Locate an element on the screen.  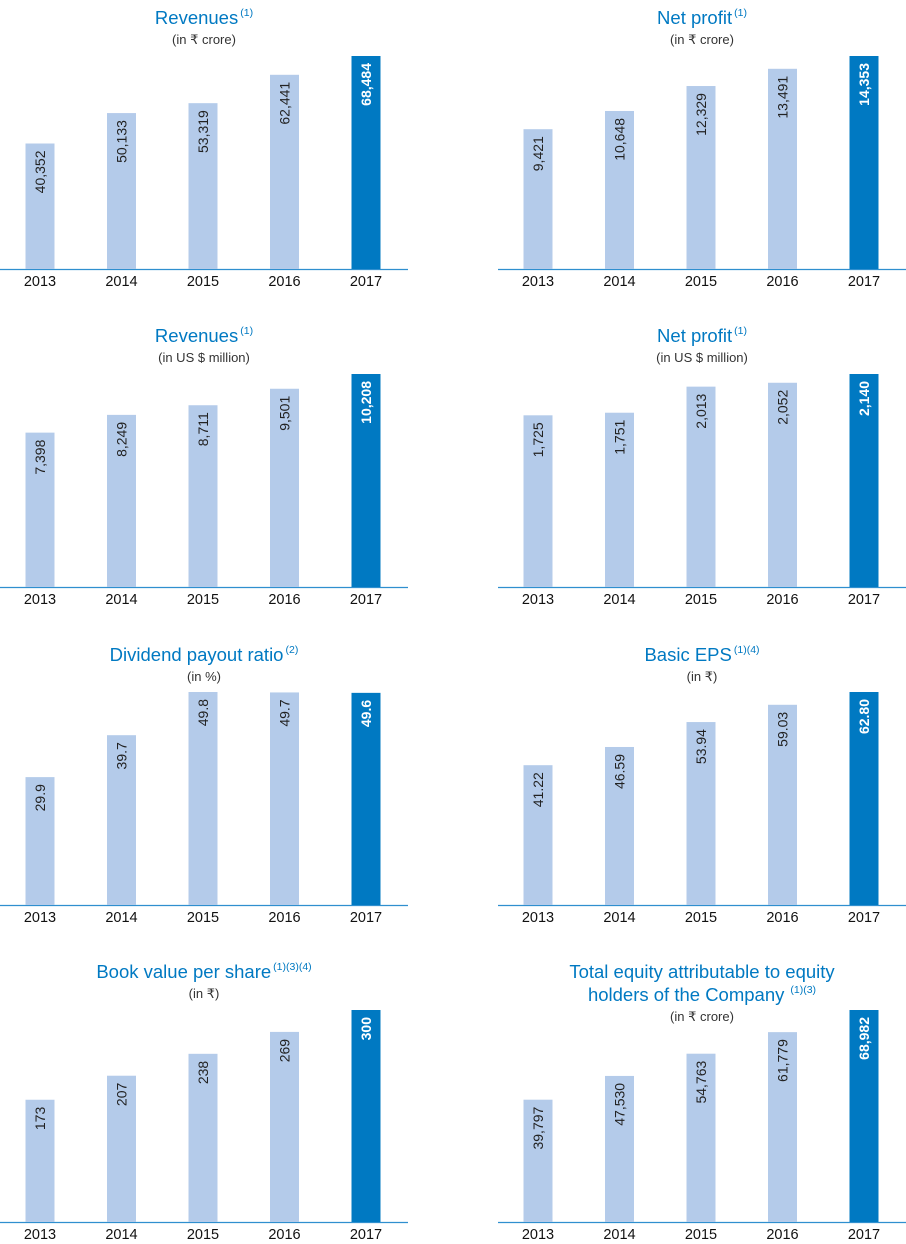
bar-value-label: 46.59 is located at coordinates (620, 771).